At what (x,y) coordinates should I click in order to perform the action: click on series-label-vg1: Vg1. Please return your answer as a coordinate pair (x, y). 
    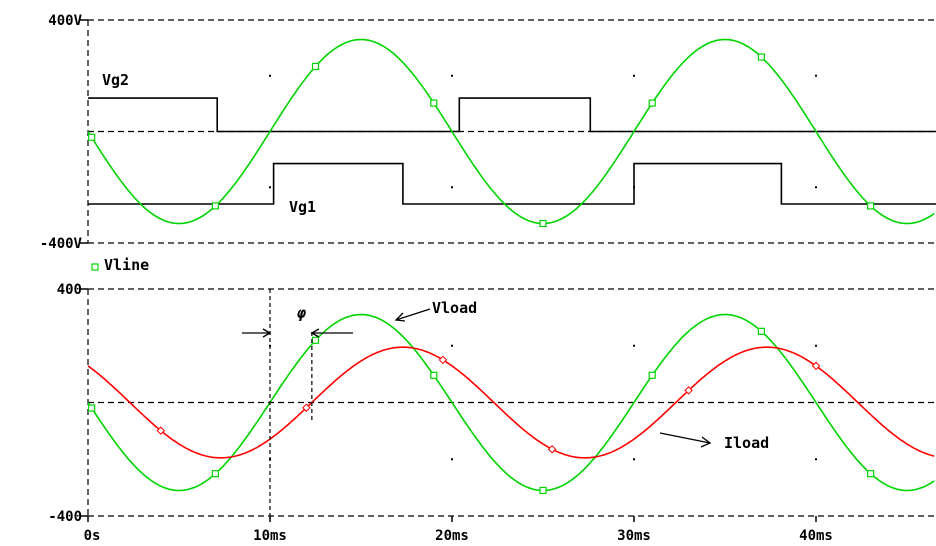
    Looking at the image, I should click on (302, 207).